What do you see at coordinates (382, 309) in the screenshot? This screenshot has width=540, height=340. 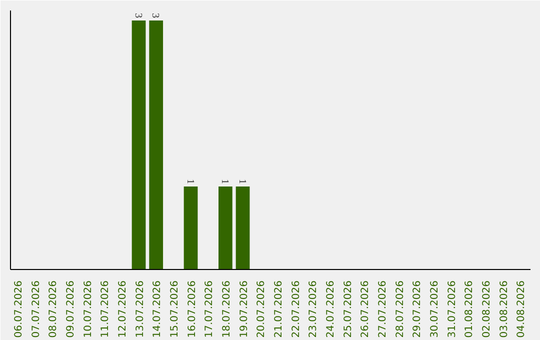 I see `x-tick-label: 27.07.2026` at bounding box center [382, 309].